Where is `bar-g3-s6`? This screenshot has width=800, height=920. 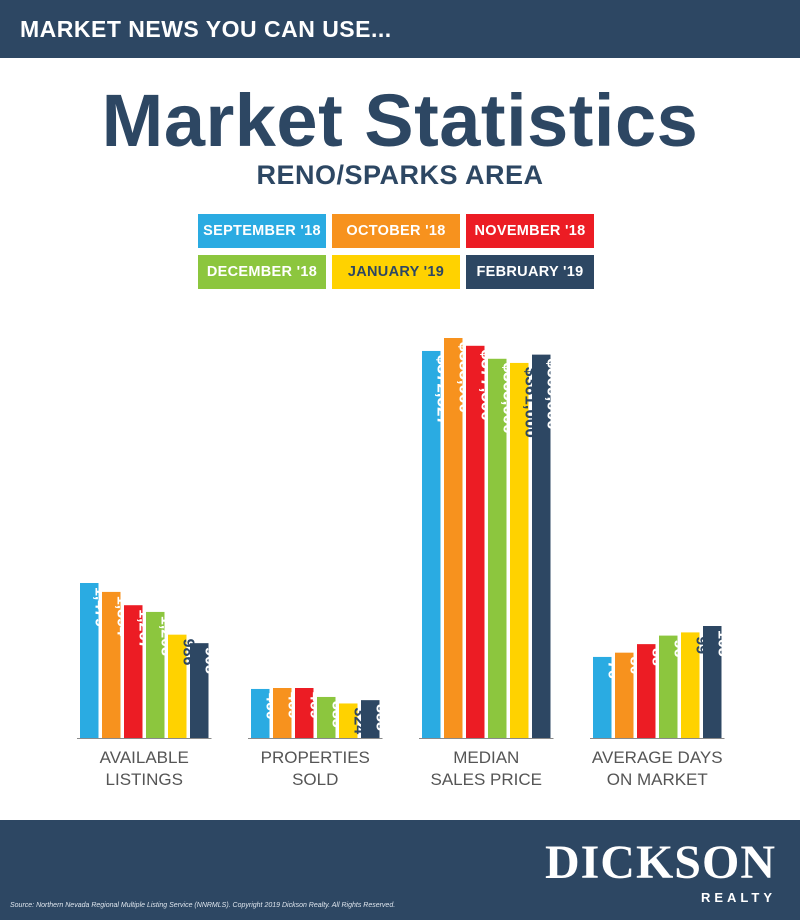
bar-g3-s6 is located at coordinates (541, 546).